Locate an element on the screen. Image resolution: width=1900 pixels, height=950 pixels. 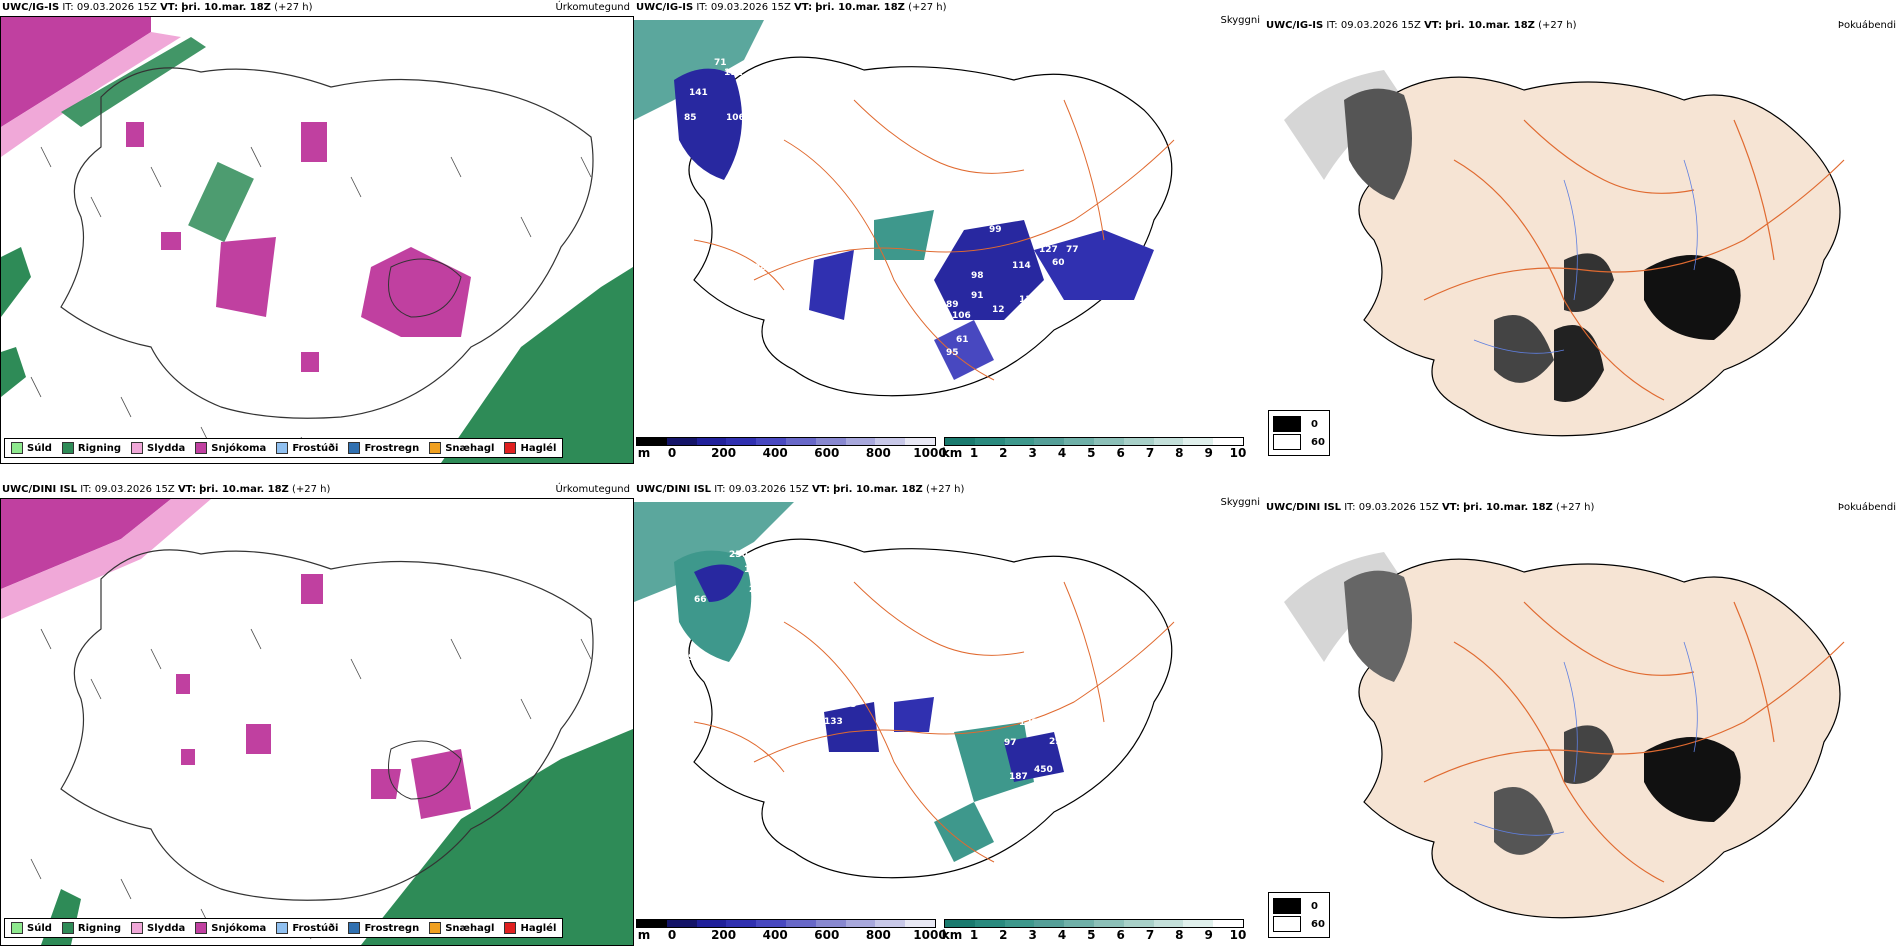
elevation-label: 85 is located at coordinates (690, 118).